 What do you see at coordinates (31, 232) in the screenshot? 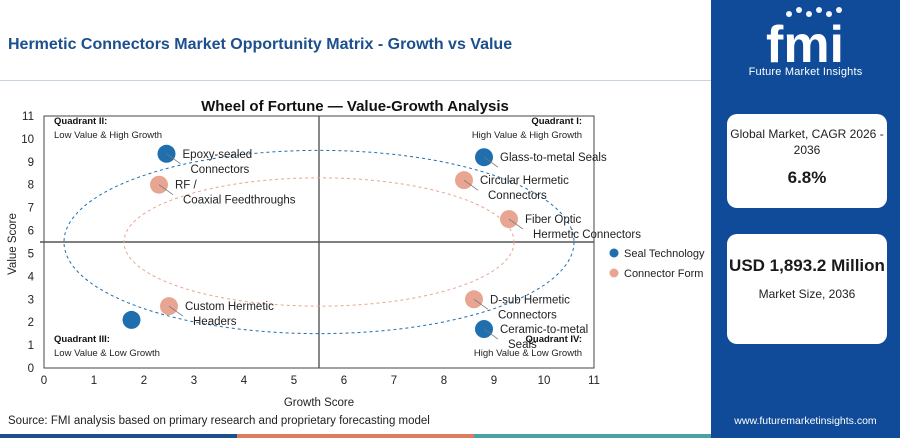
I see `y-tick-label: 6` at bounding box center [31, 232].